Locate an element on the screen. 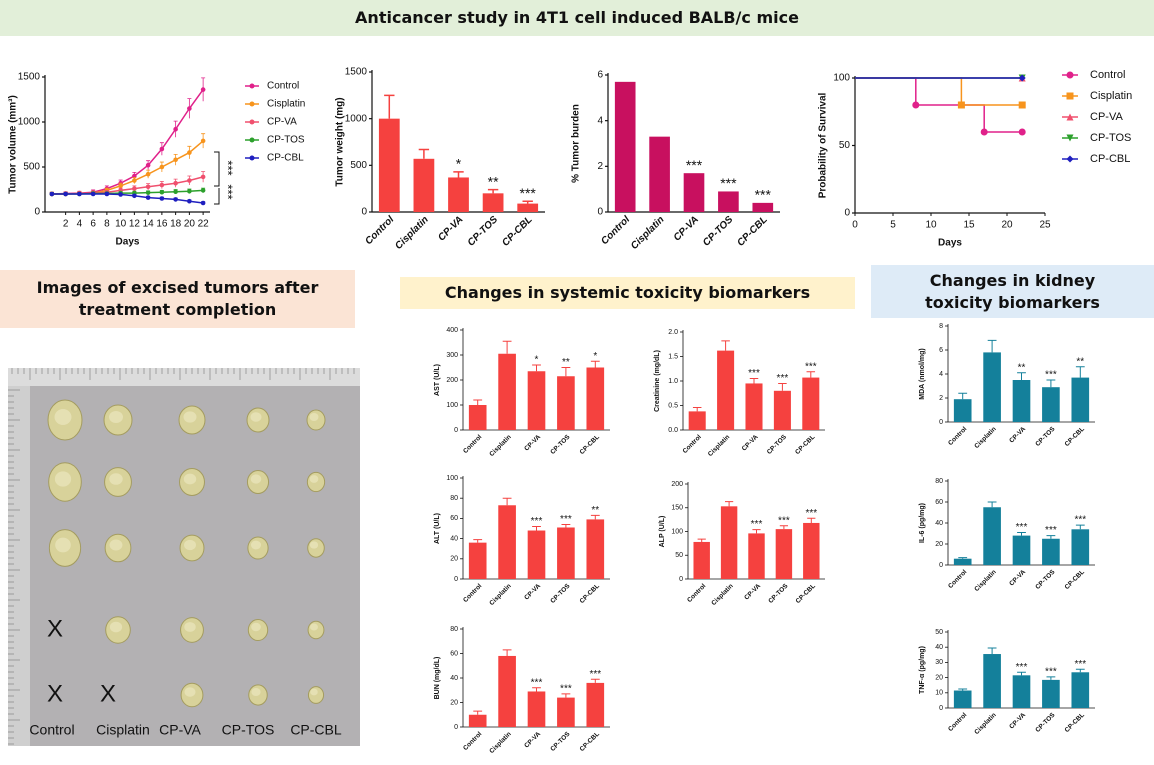  y-tick-label: 100 is located at coordinates (841, 78).